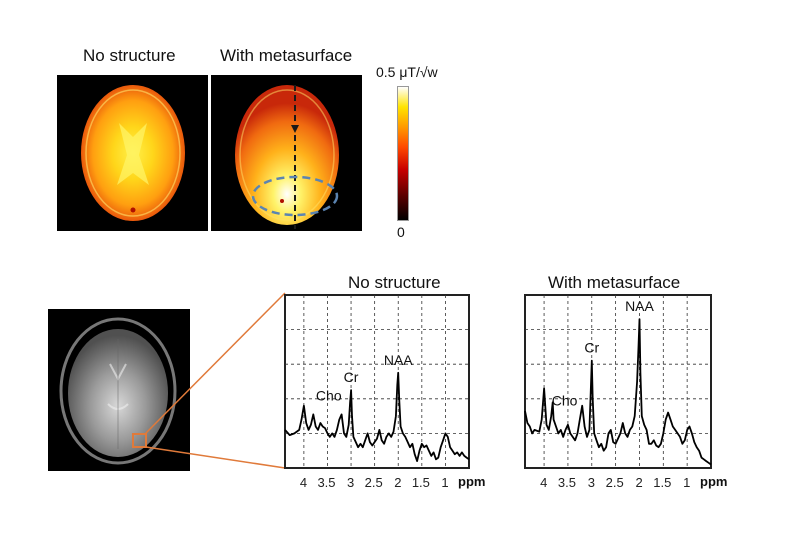  I want to click on b1-map-no-structure-image, so click(133, 153).